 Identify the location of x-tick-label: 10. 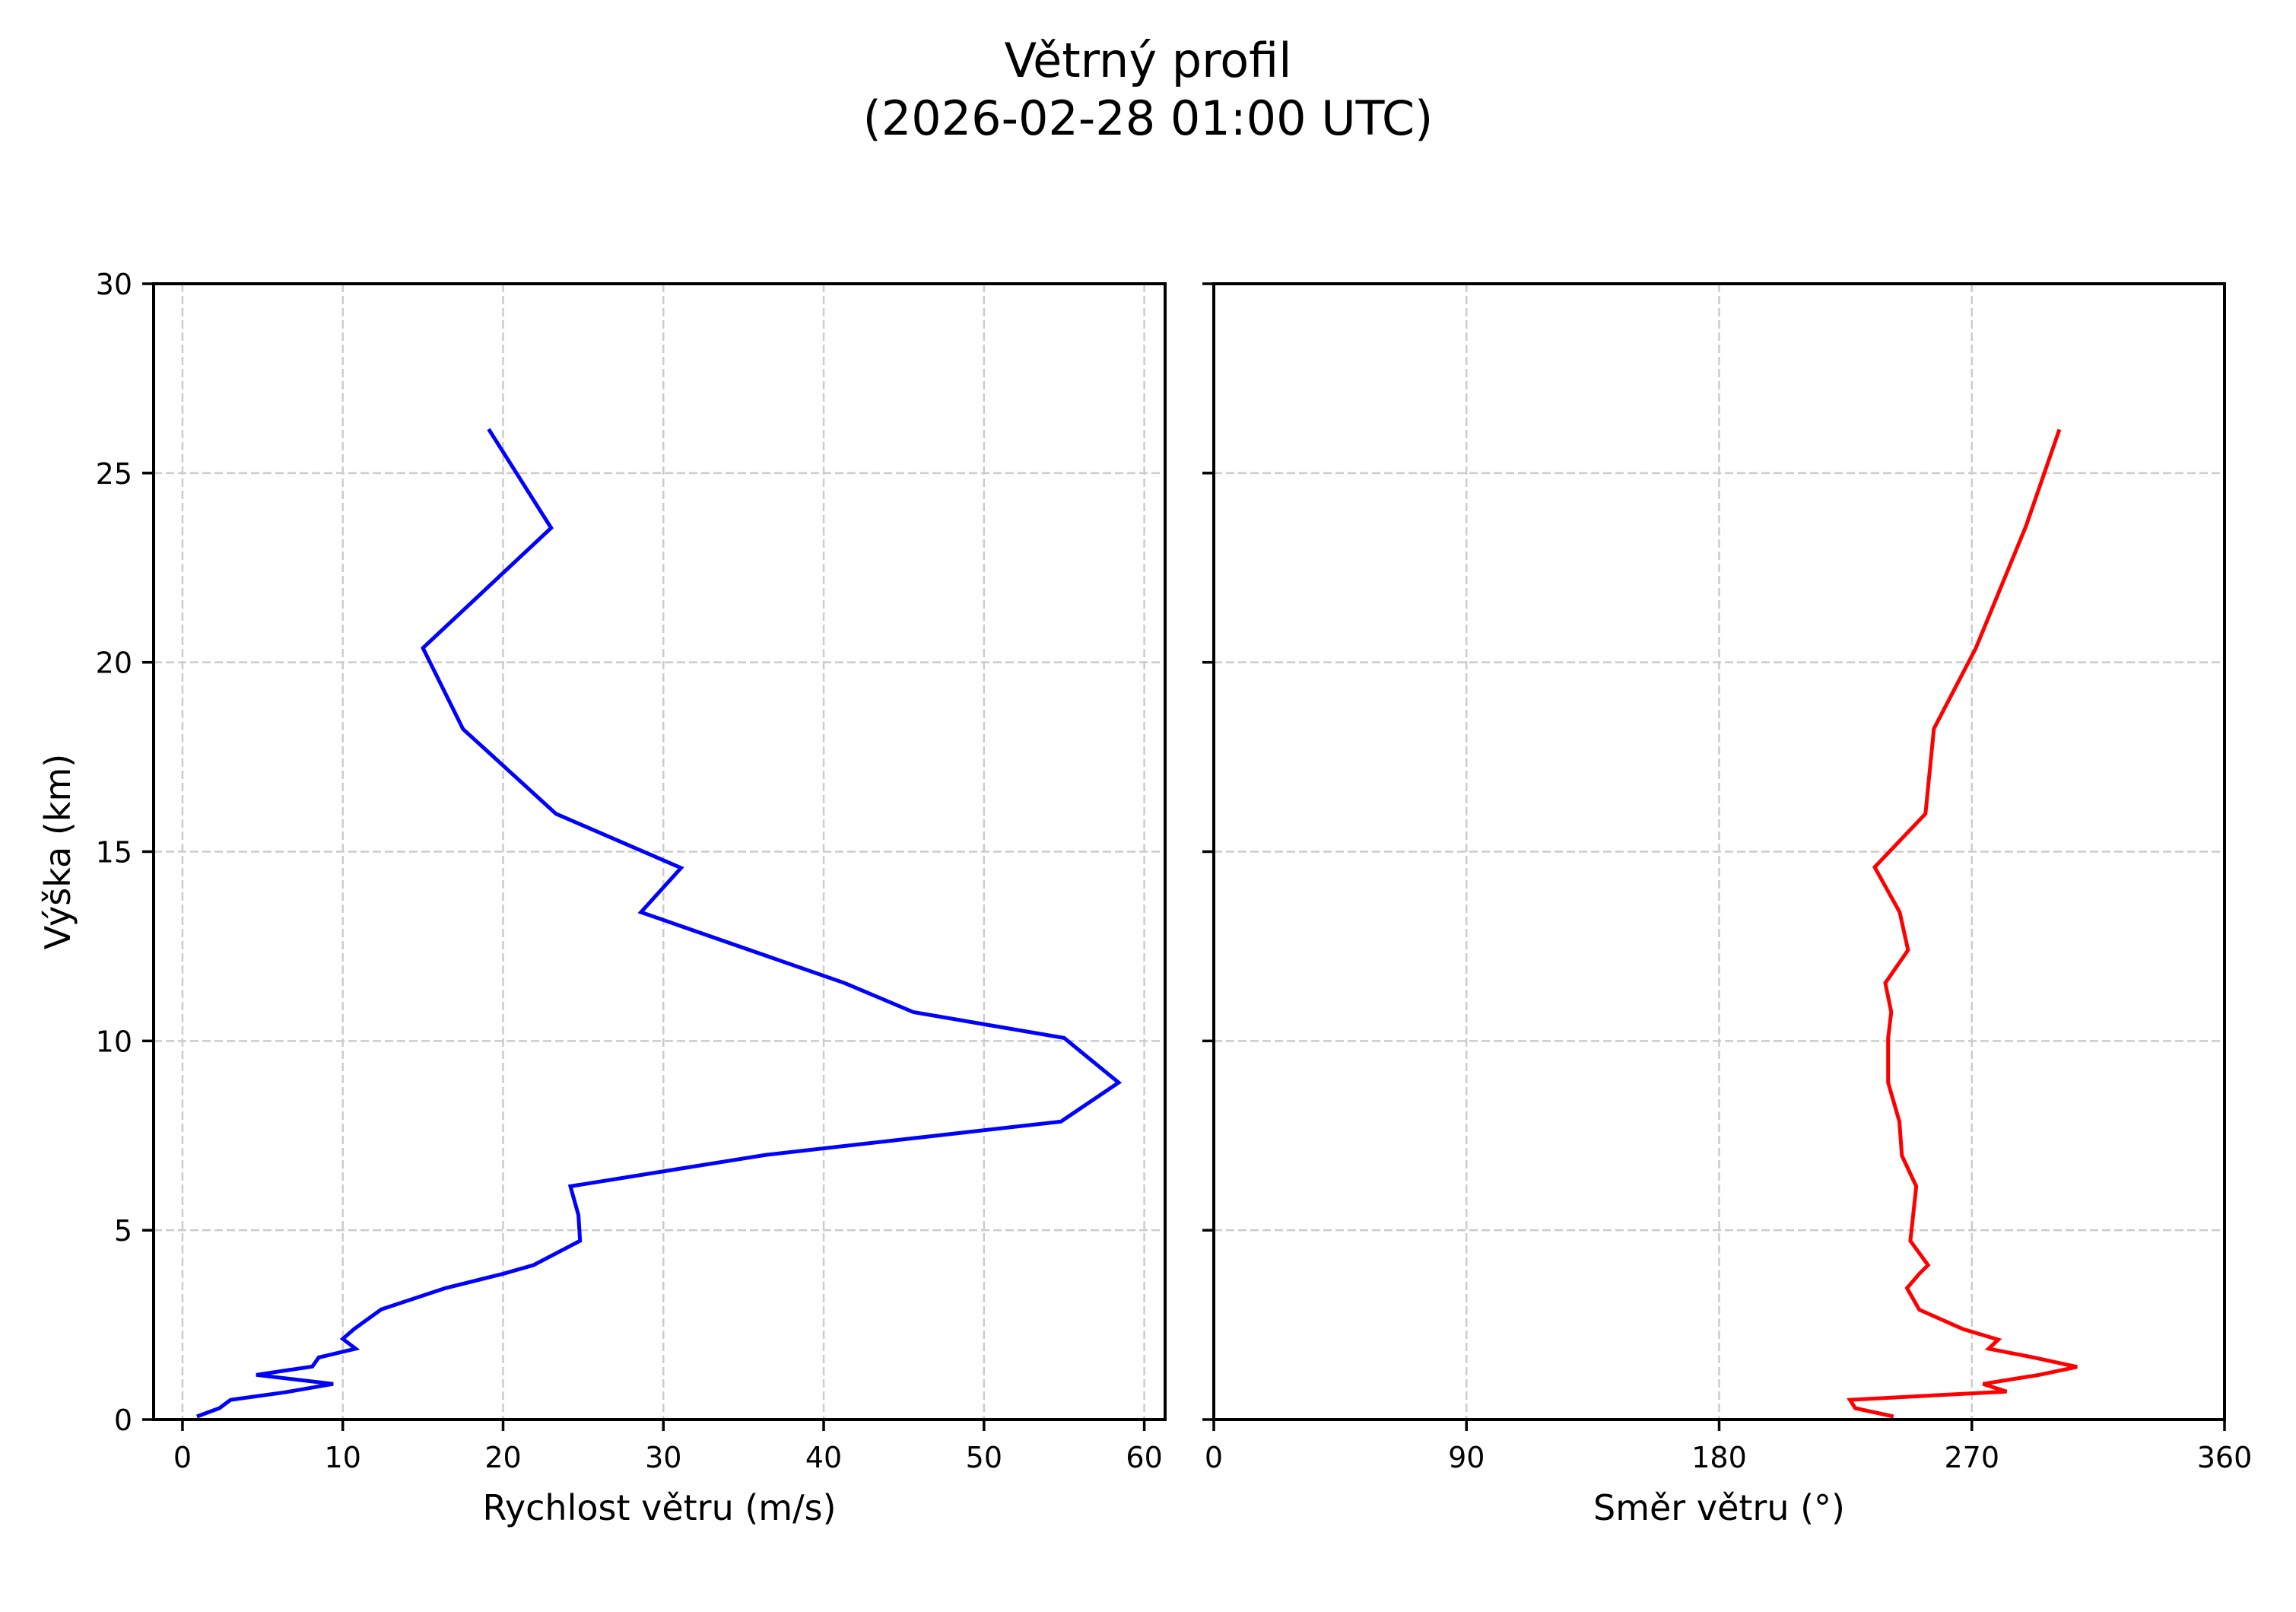
(343, 1457).